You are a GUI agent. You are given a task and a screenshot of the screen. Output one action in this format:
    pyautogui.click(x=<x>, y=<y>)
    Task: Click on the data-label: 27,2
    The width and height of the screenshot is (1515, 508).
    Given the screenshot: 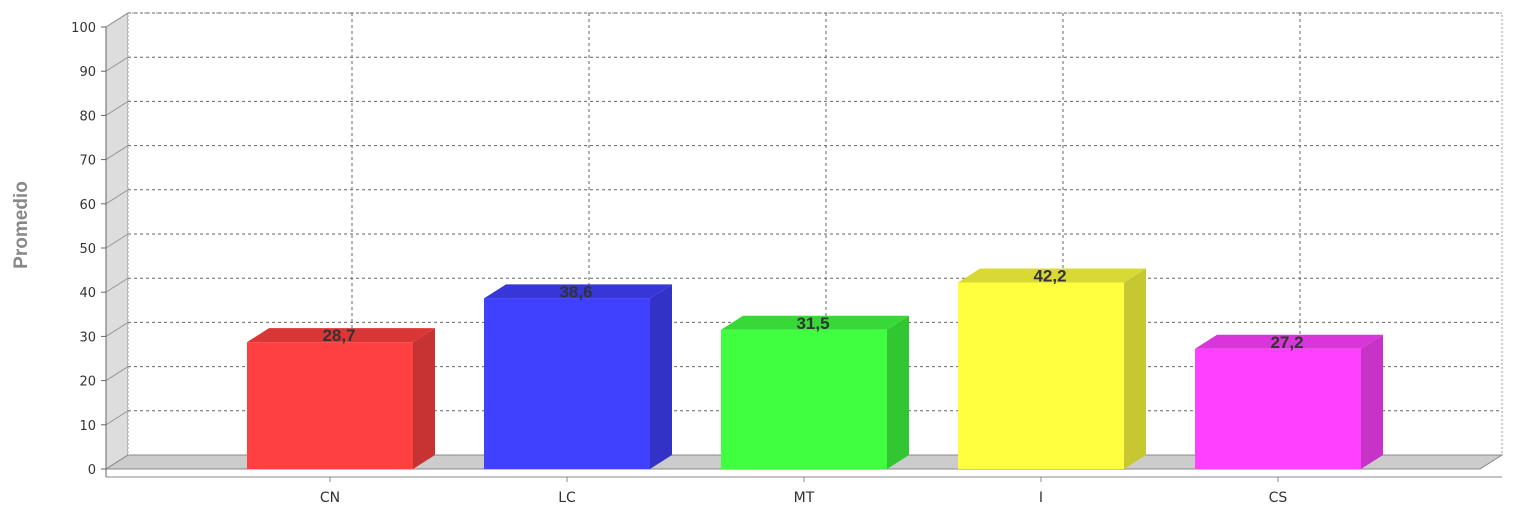 What is the action you would take?
    pyautogui.click(x=1286, y=342)
    